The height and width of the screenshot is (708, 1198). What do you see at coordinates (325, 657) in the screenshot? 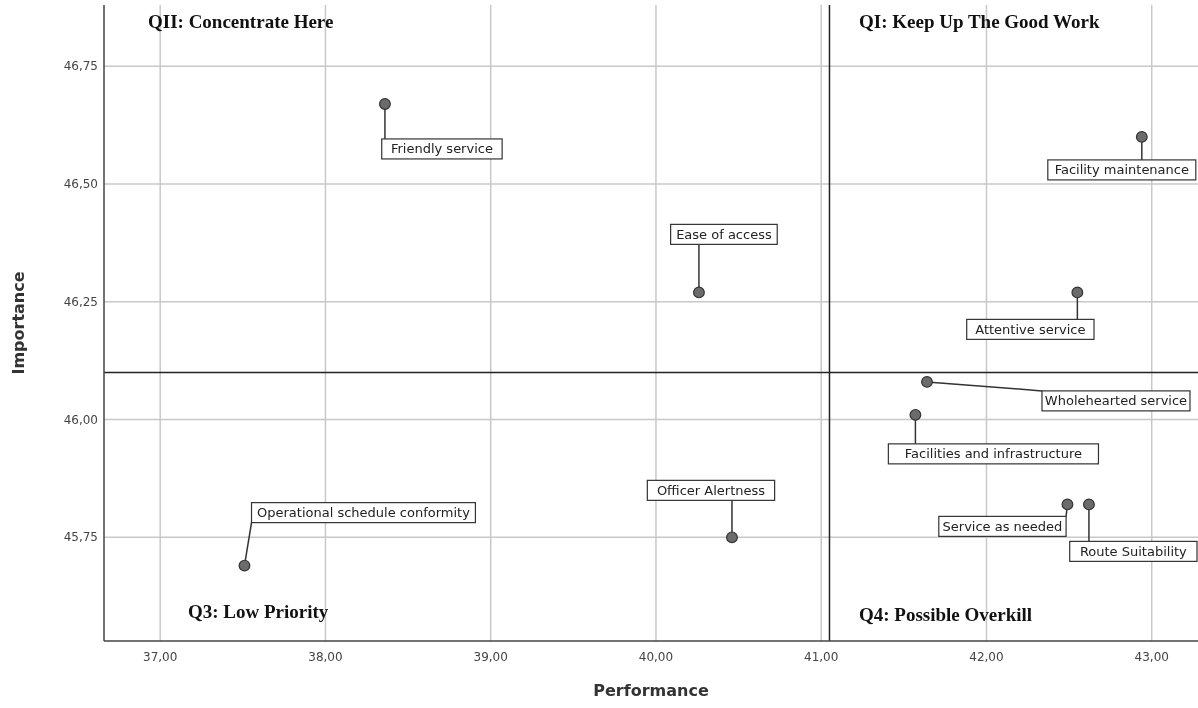
I see `x-tick-label: 38,00` at bounding box center [325, 657].